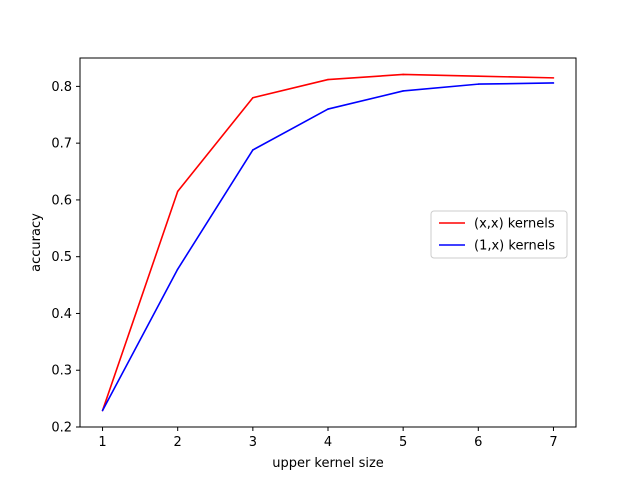  I want to click on x-tick-label: 7, so click(553, 442).